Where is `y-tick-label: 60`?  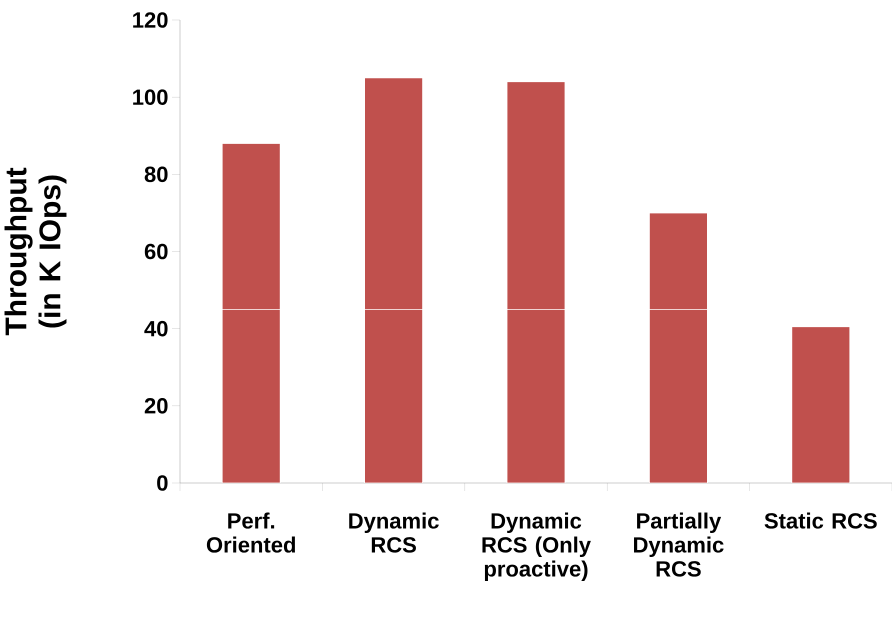 y-tick-label: 60 is located at coordinates (156, 252).